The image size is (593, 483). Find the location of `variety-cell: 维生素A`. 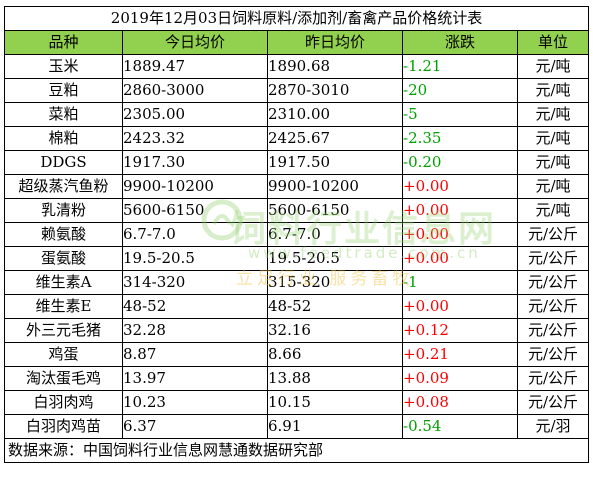

variety-cell: 维生素A is located at coordinates (63, 282).